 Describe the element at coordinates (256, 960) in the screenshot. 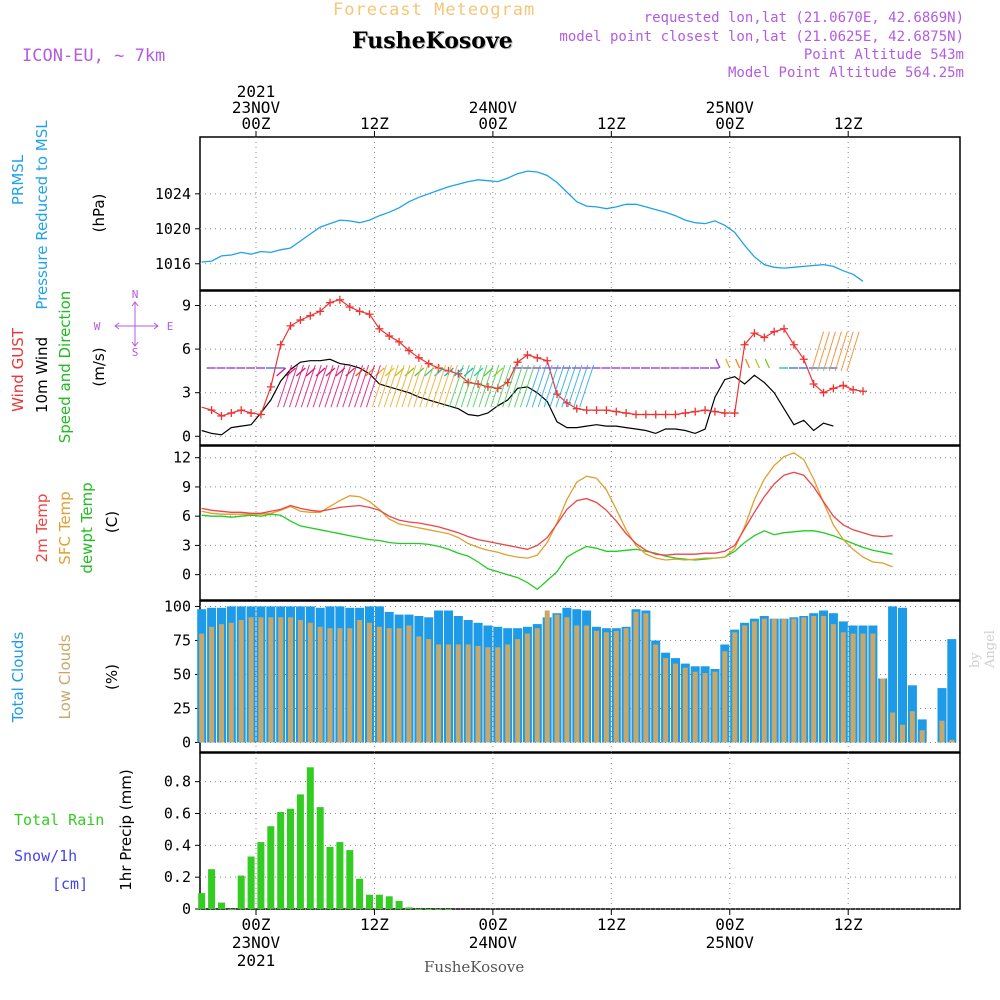

I see `bottom-time-label: 2021` at that location.